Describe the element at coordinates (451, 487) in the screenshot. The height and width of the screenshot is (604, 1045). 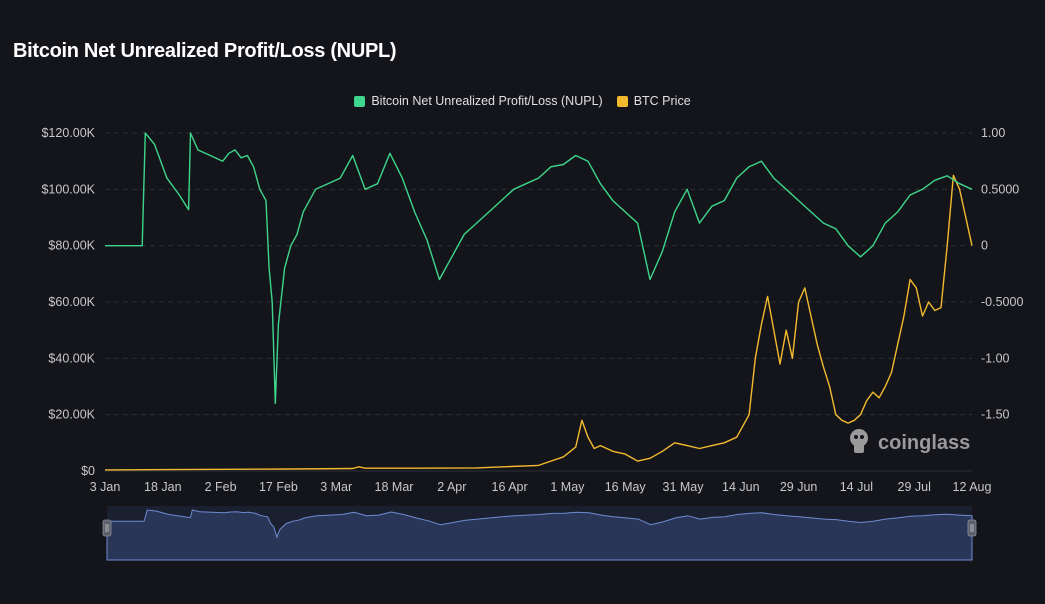
I see `x-tick-label: 2 Apr` at that location.